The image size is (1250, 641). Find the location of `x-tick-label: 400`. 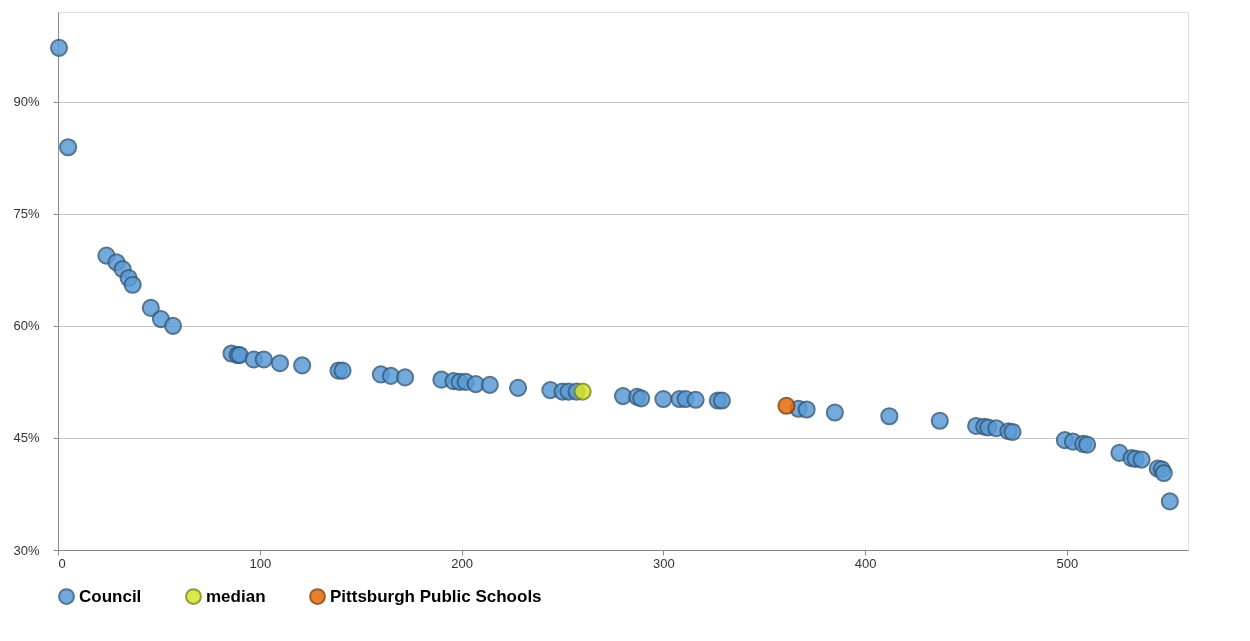

x-tick-label: 400 is located at coordinates (865, 563).